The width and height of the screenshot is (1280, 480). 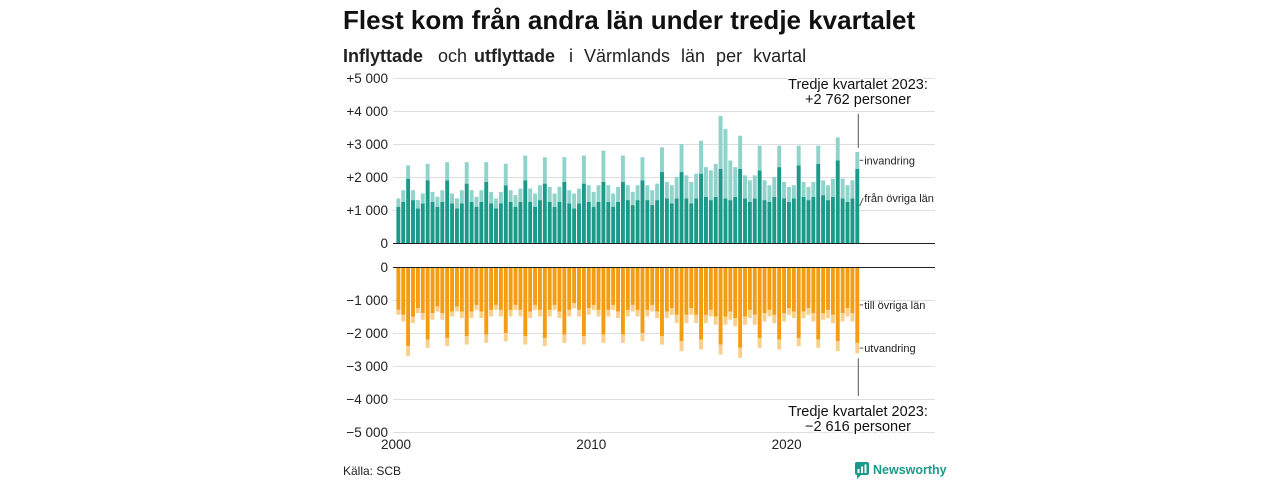 What do you see at coordinates (367, 210) in the screenshot?
I see `y-tick-label: +1 000` at bounding box center [367, 210].